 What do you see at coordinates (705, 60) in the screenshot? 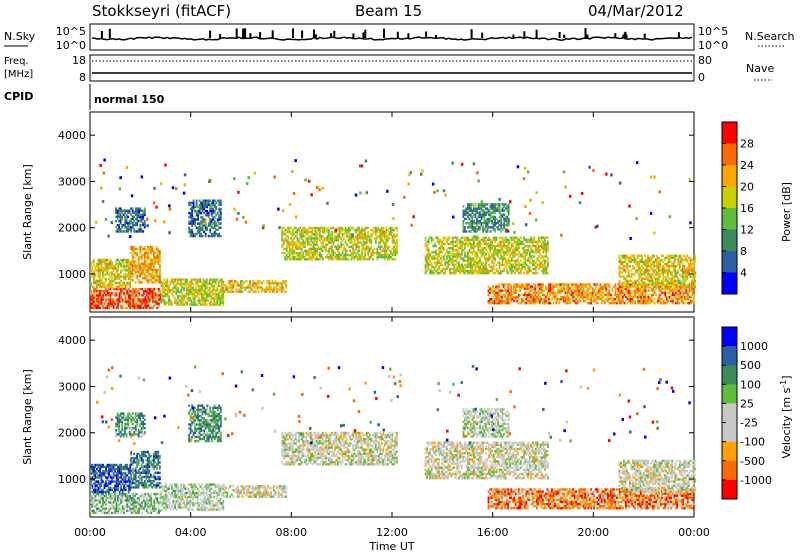
I see `nave-tick-top: 80` at bounding box center [705, 60].